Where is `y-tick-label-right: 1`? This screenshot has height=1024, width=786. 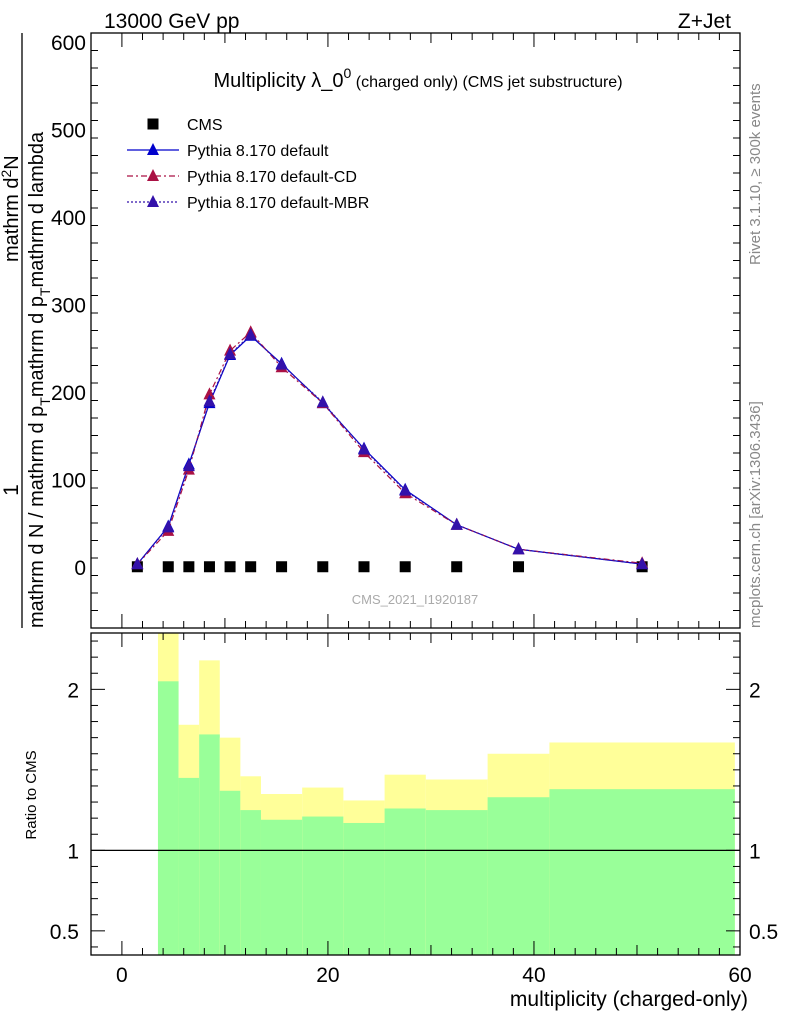 y-tick-label-right: 1 is located at coordinates (755, 851).